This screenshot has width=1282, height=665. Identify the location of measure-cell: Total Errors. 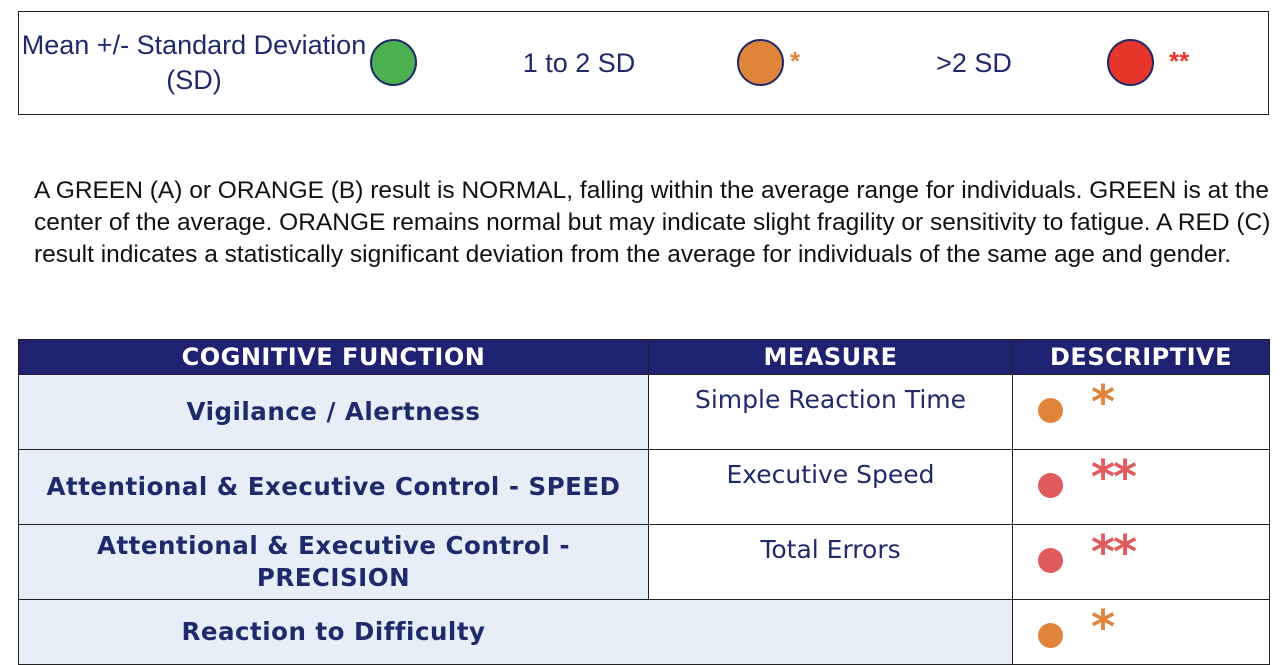
(830, 562).